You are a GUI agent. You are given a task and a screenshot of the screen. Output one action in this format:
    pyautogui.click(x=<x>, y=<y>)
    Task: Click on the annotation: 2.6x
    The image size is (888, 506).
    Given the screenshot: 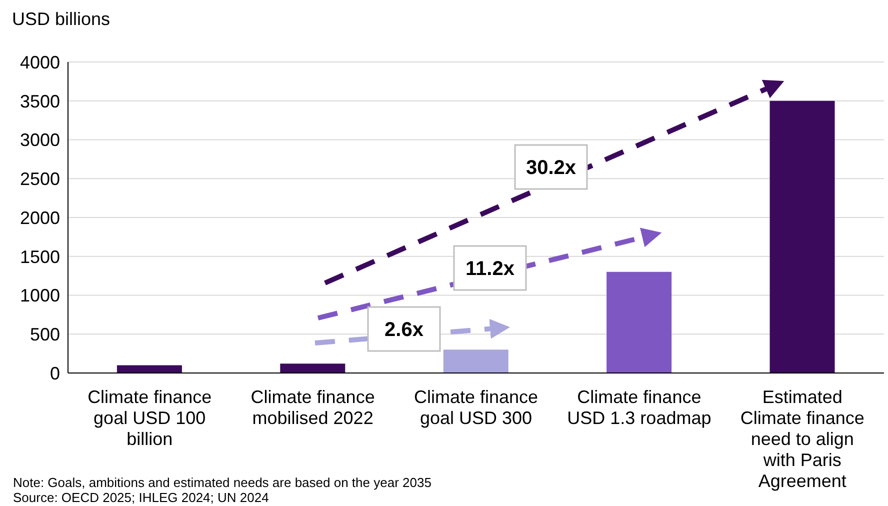 What is the action you would take?
    pyautogui.click(x=404, y=330)
    